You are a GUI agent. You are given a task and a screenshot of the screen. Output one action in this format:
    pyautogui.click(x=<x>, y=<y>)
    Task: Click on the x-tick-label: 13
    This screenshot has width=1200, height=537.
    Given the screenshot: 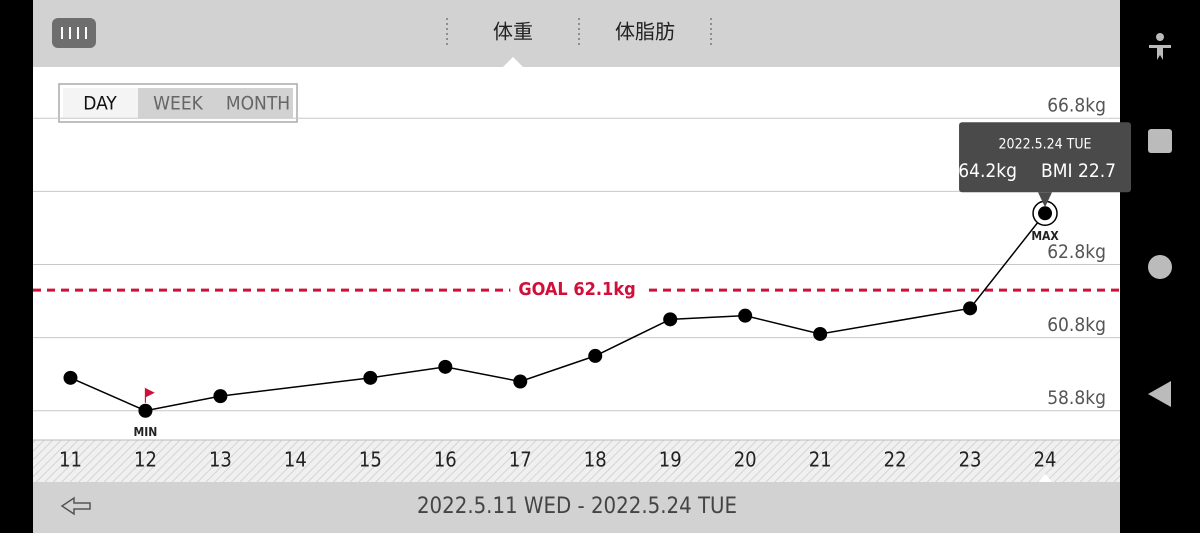 What is the action you would take?
    pyautogui.click(x=220, y=460)
    